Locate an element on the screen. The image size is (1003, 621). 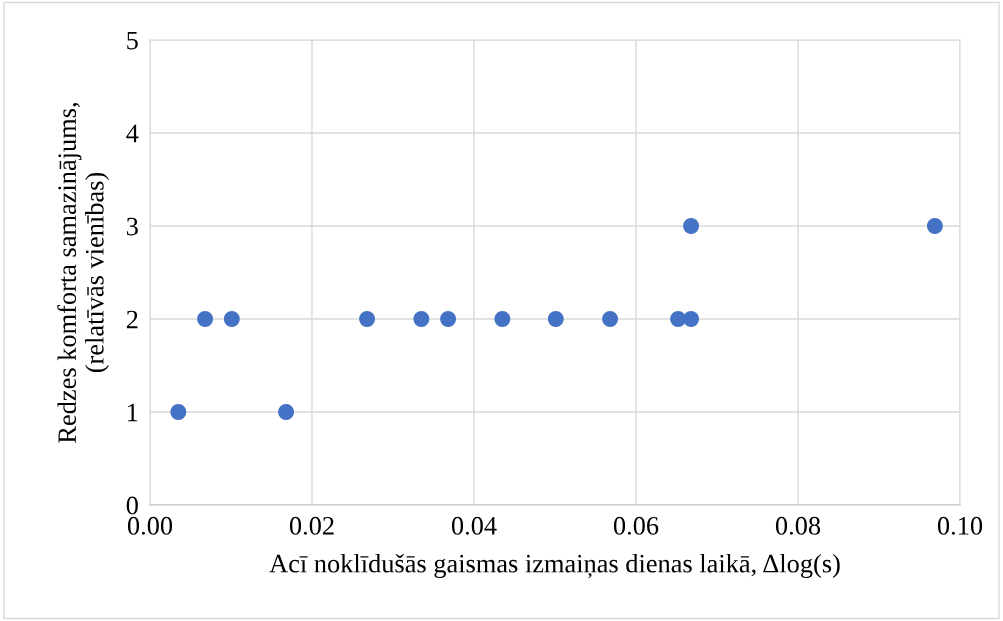
x-tick-label: 0.06 is located at coordinates (636, 525).